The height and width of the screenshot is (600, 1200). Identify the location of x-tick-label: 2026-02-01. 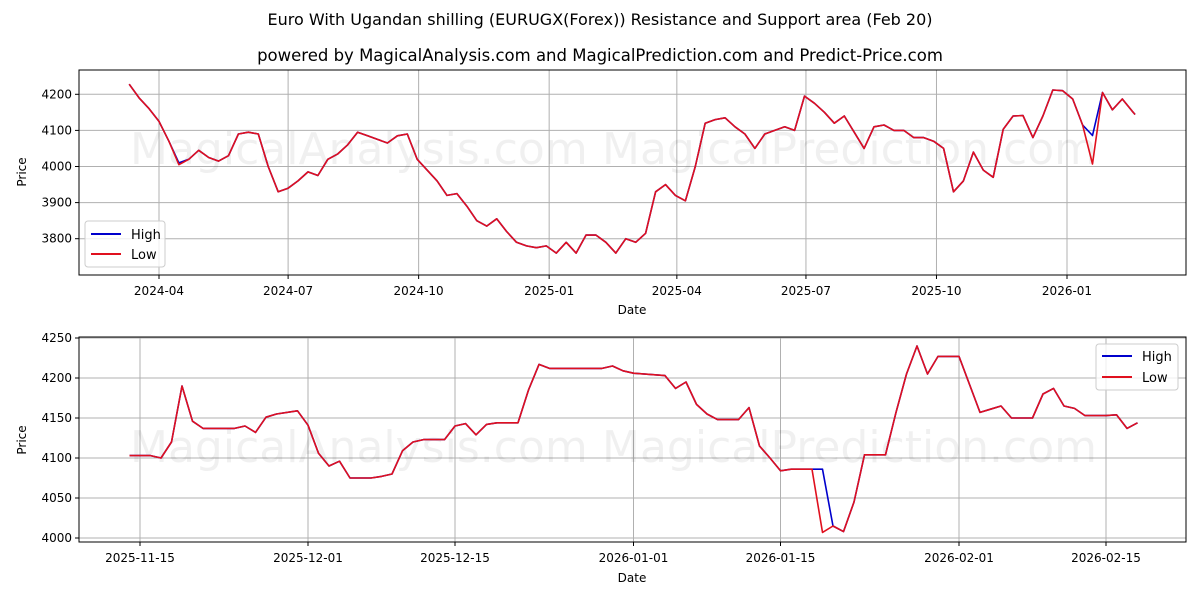
(959, 558).